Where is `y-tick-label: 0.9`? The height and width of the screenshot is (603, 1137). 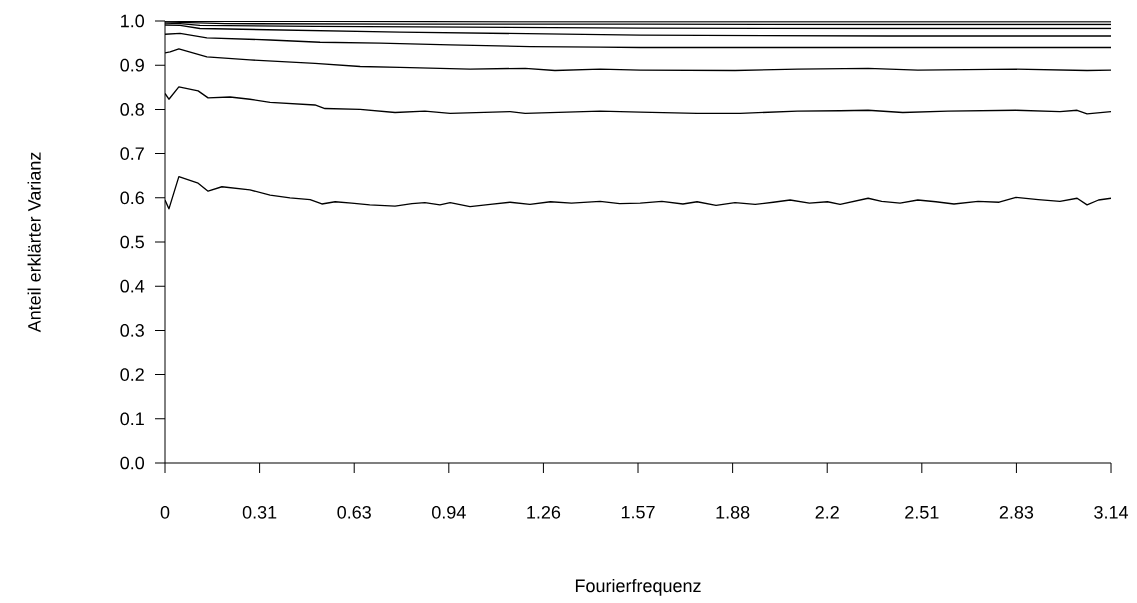 y-tick-label: 0.9 is located at coordinates (132, 65).